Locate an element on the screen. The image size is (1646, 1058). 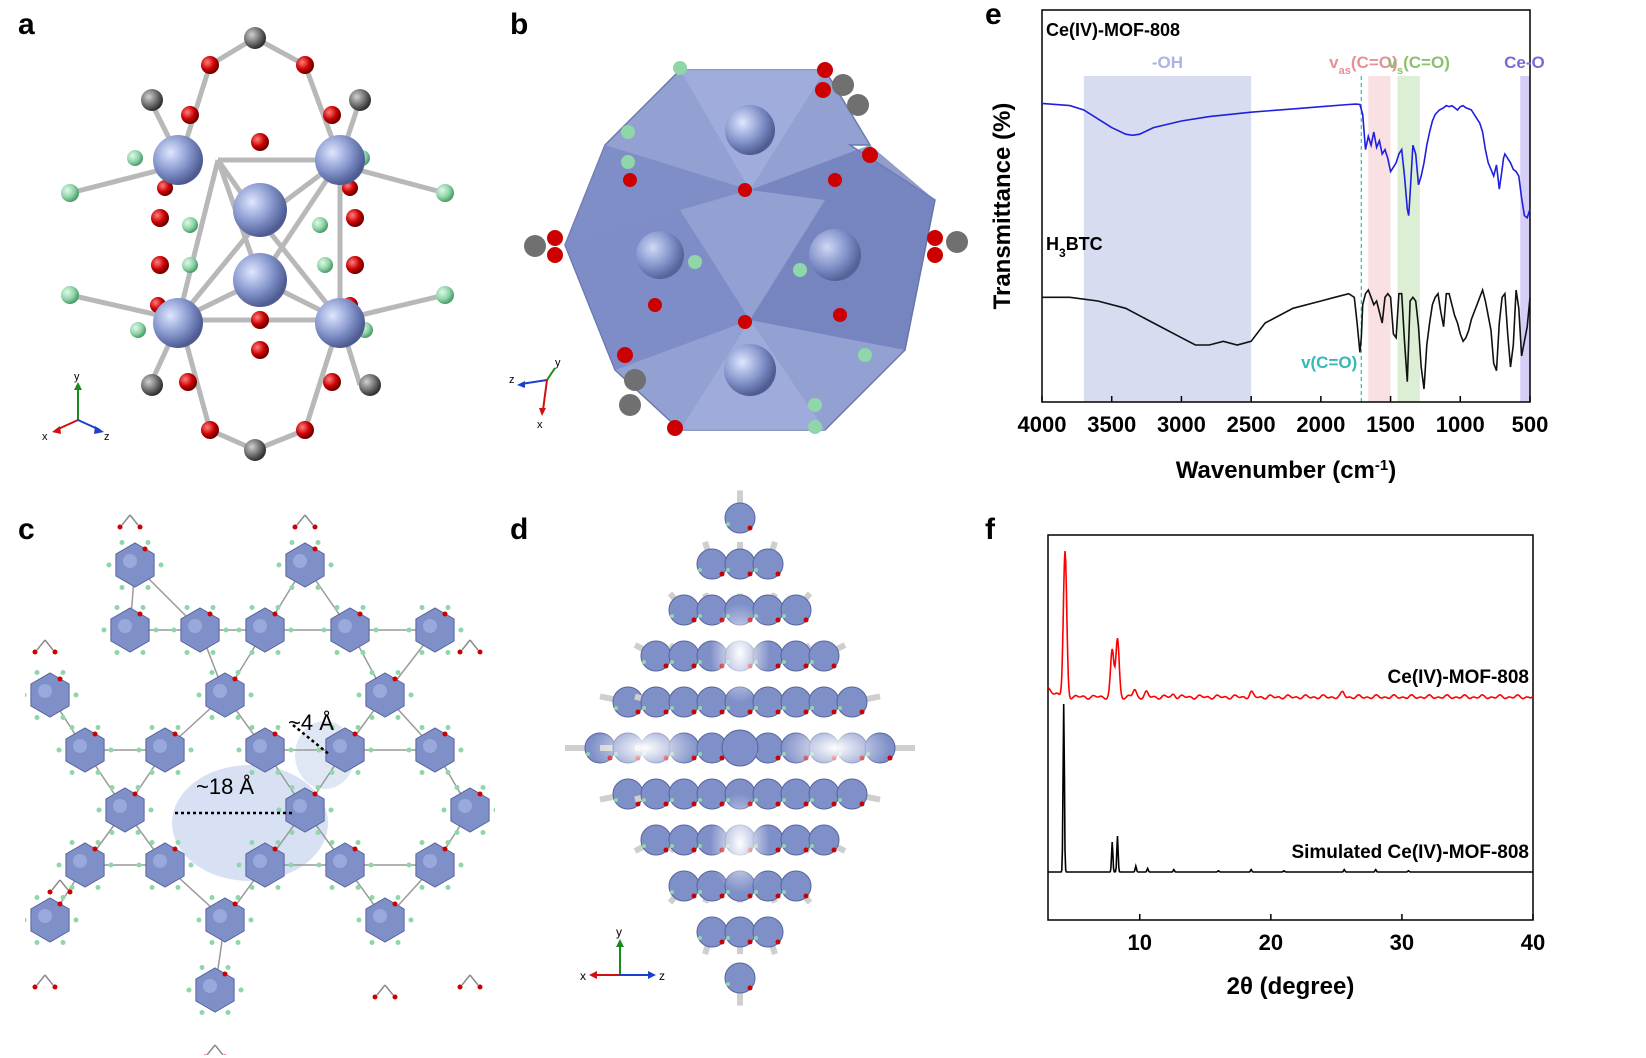
x-tick-label: 1000 is located at coordinates (1460, 424).